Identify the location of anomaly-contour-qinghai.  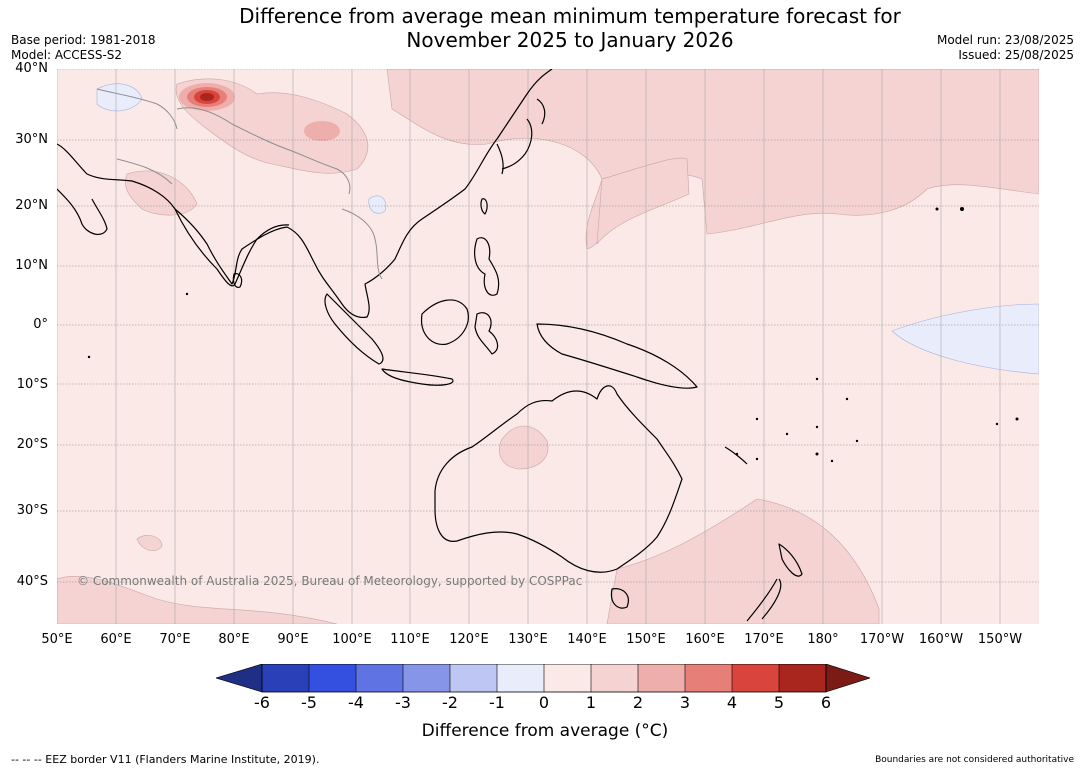
(322, 131).